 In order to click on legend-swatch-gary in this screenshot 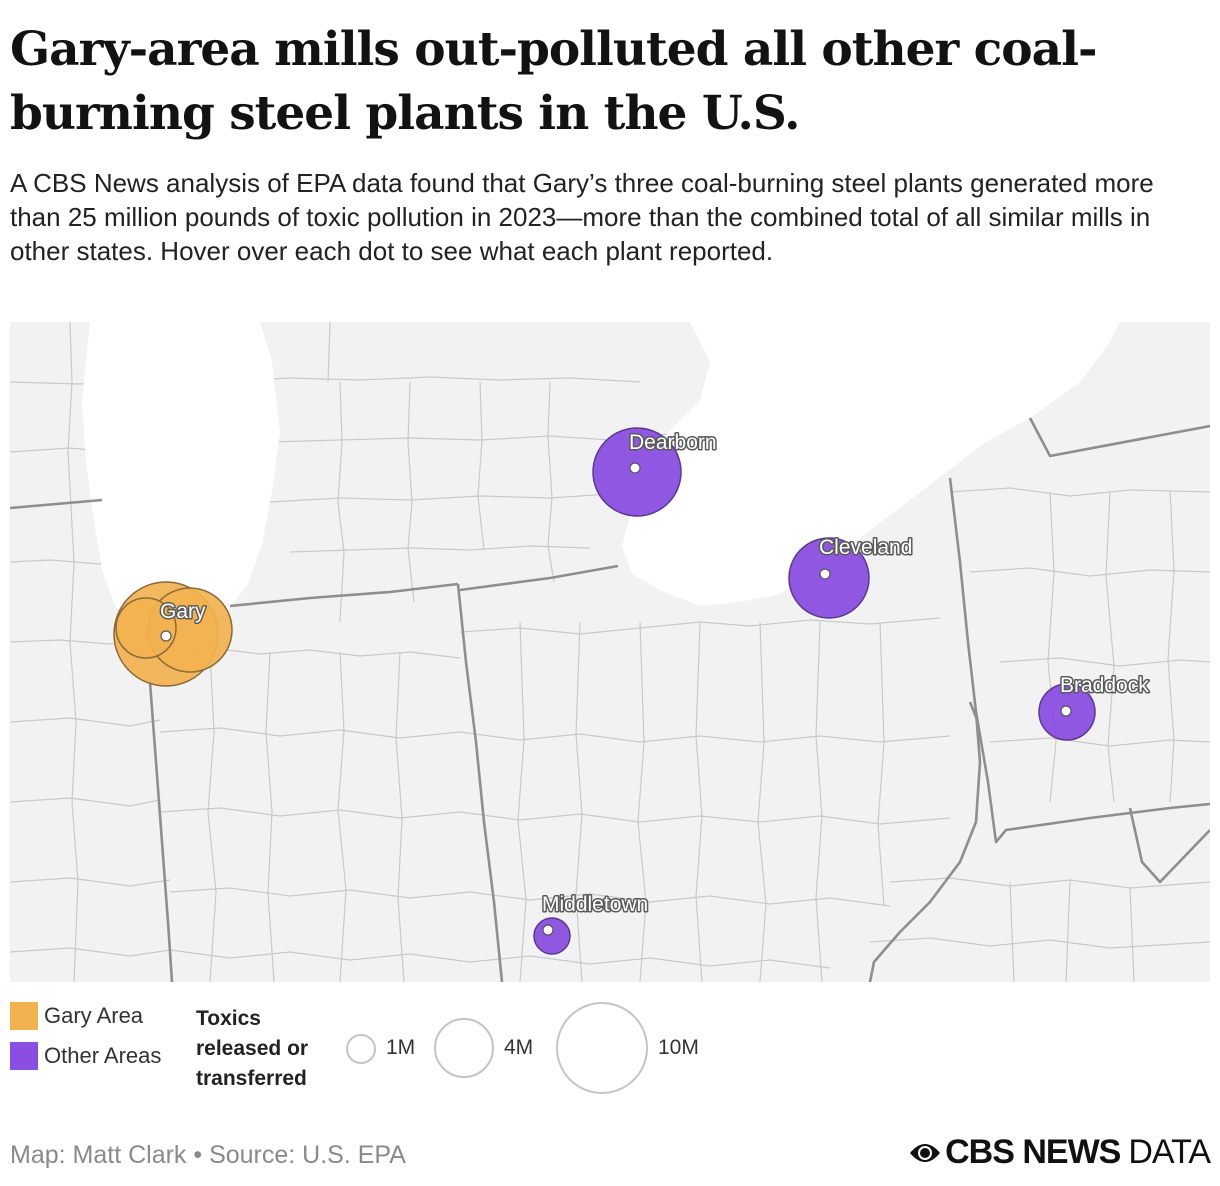, I will do `click(24, 1016)`.